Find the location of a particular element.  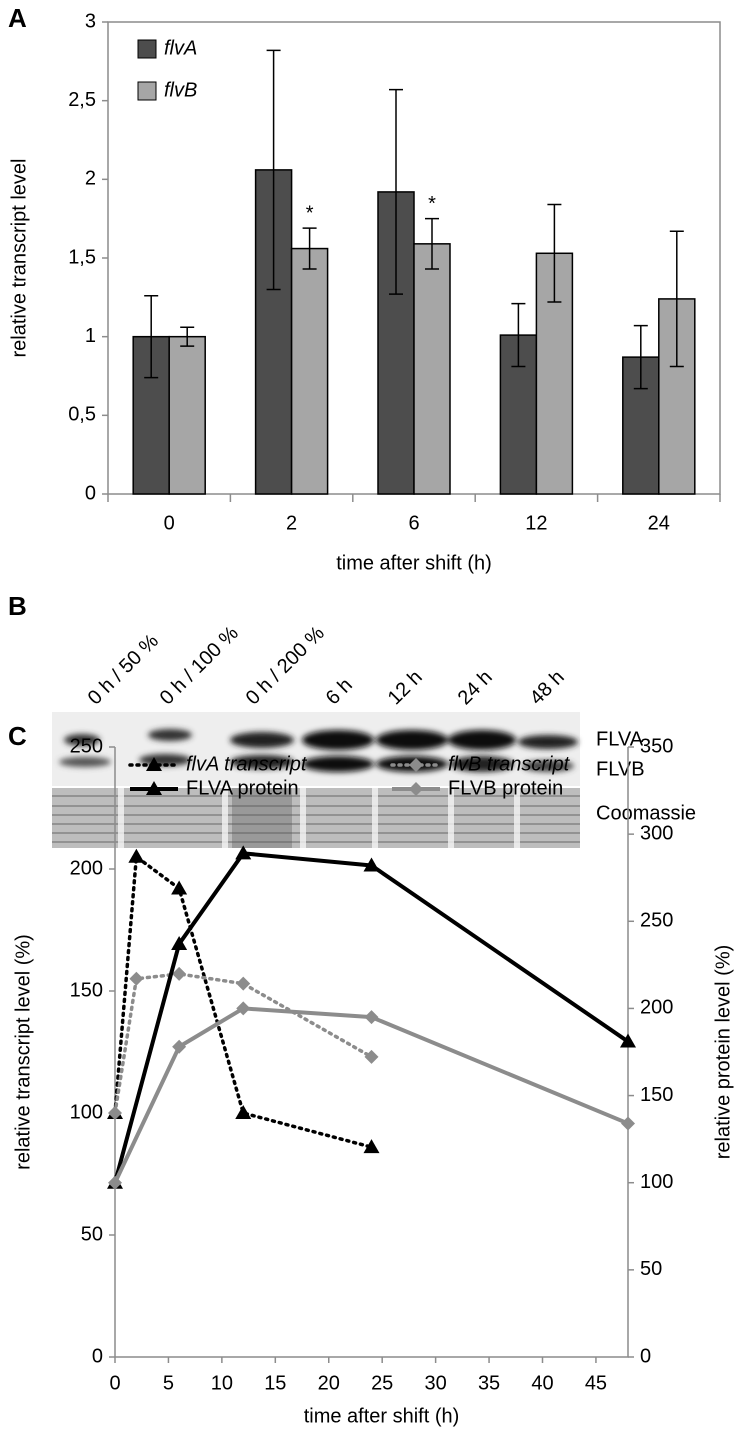

y2-tick-label: 250 is located at coordinates (656, 921).